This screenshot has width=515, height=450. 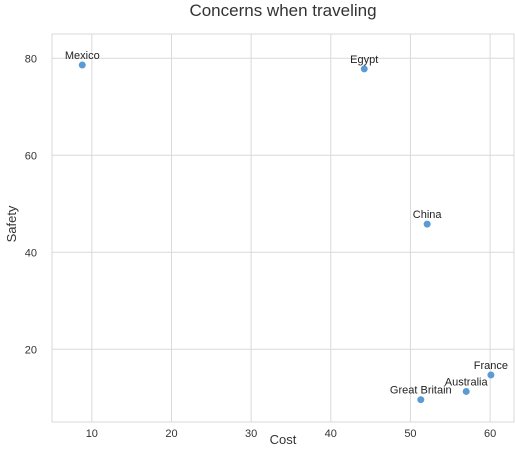 I want to click on data-label: France, so click(x=491, y=366).